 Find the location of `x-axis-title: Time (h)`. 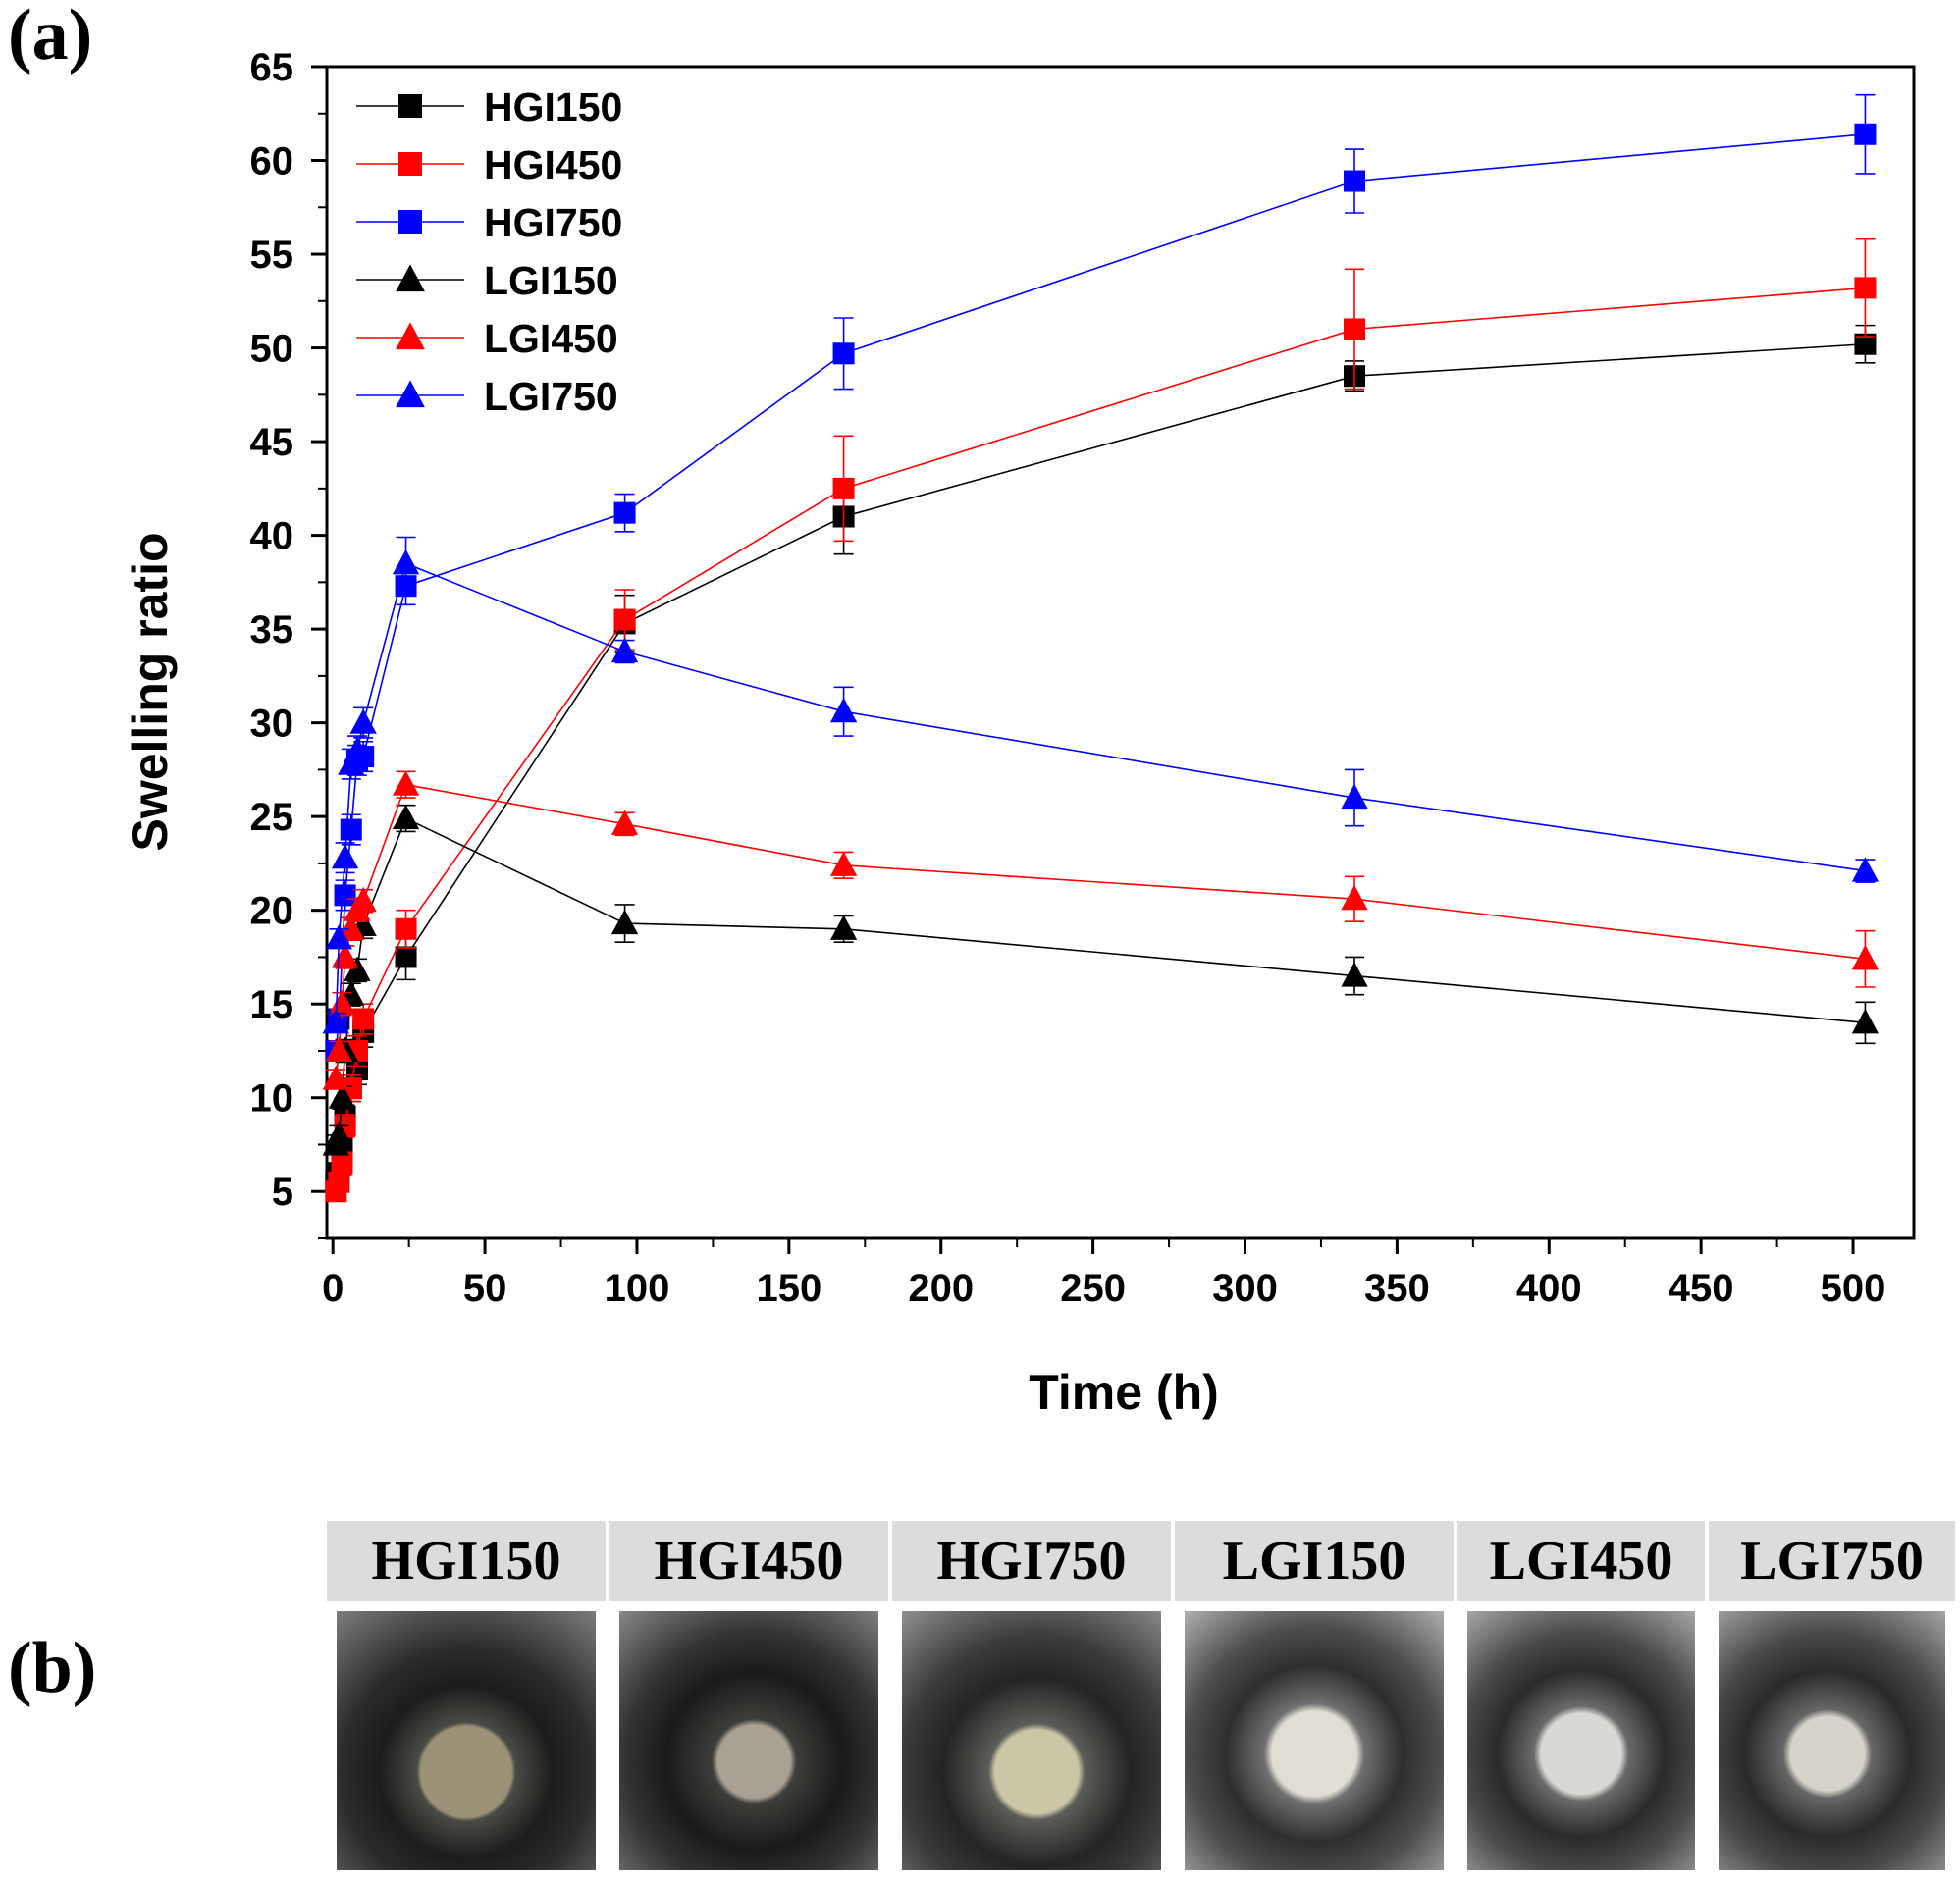

x-axis-title: Time (h) is located at coordinates (1124, 1392).